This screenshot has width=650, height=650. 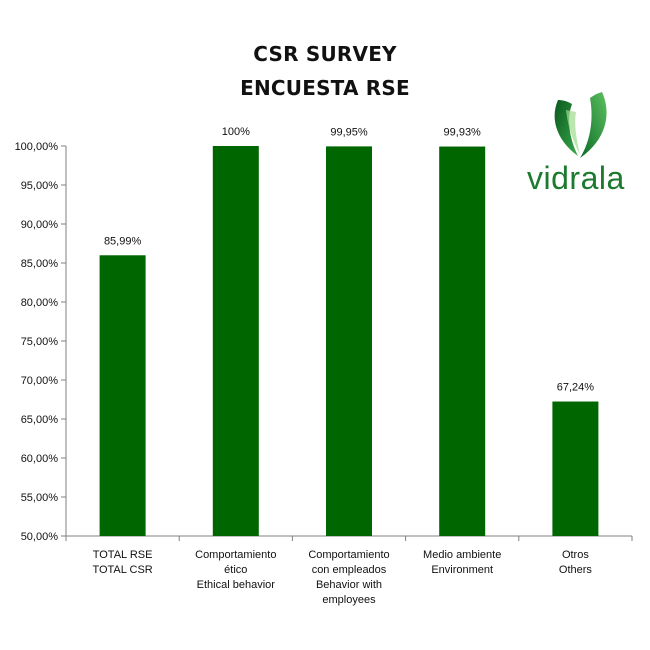 What do you see at coordinates (40, 459) in the screenshot?
I see `y-tick-label: 60,00%` at bounding box center [40, 459].